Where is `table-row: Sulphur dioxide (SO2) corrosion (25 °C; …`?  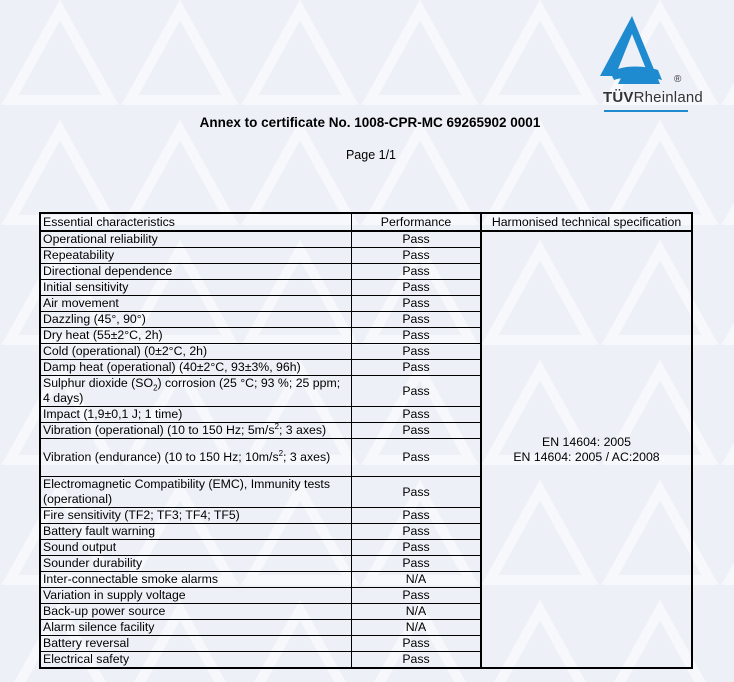
table-row: Sulphur dioxide (SO2) corrosion (25 °C; … is located at coordinates (365, 391).